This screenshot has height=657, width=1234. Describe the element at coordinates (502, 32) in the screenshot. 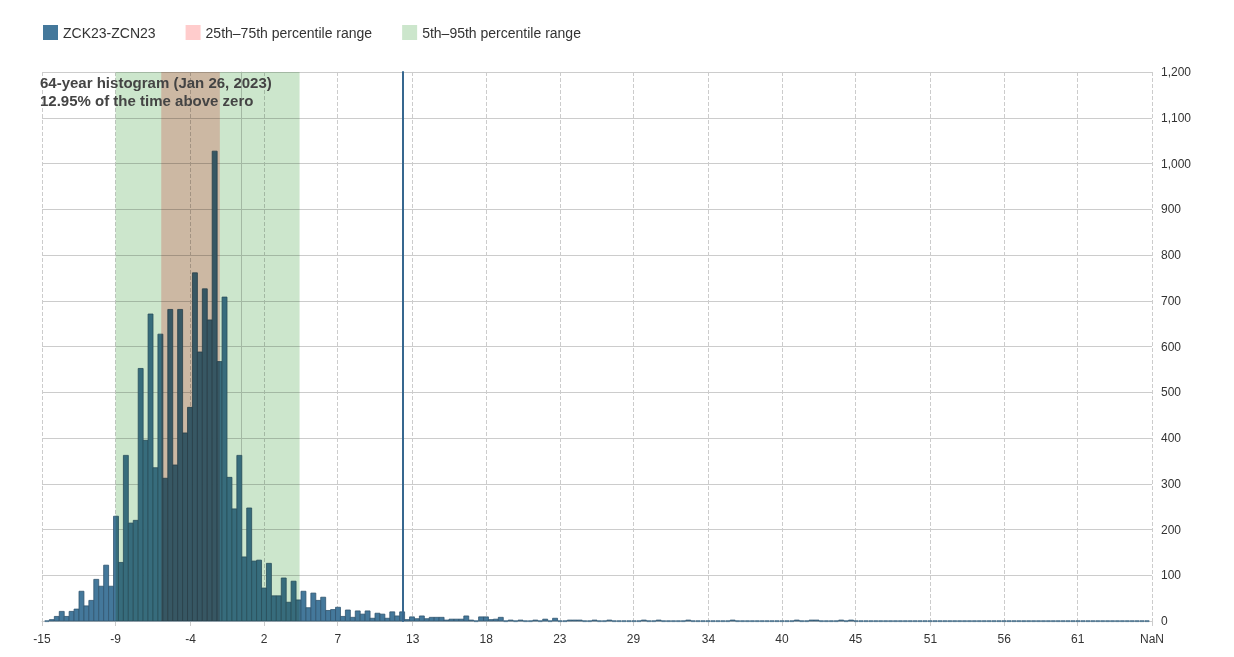

I see `legend-label: 5th–95th percentile range` at that location.